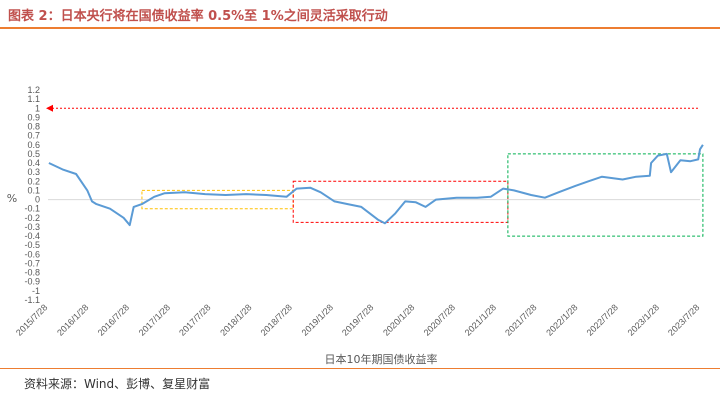 The height and width of the screenshot is (401, 720). I want to click on policy-band-green, so click(605, 195).